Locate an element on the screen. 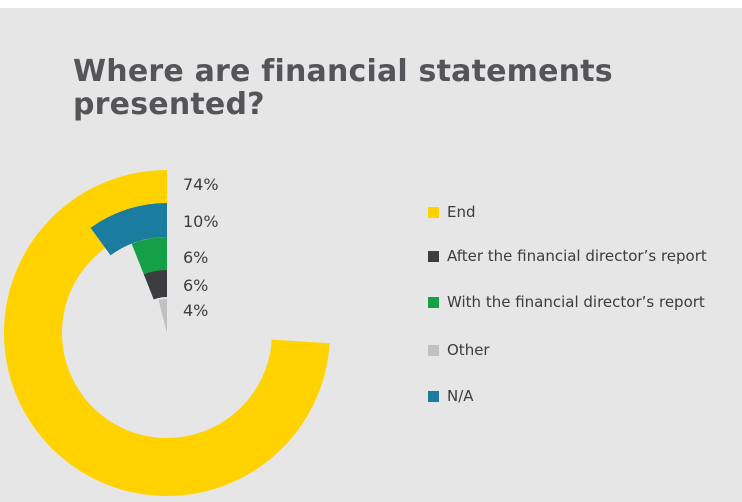 The width and height of the screenshot is (742, 502). legend-item: End is located at coordinates (452, 212).